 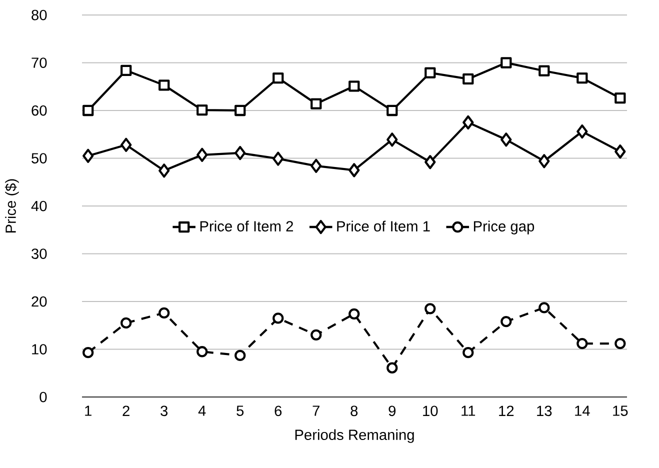 I want to click on x-tick-label: 5, so click(x=240, y=411).